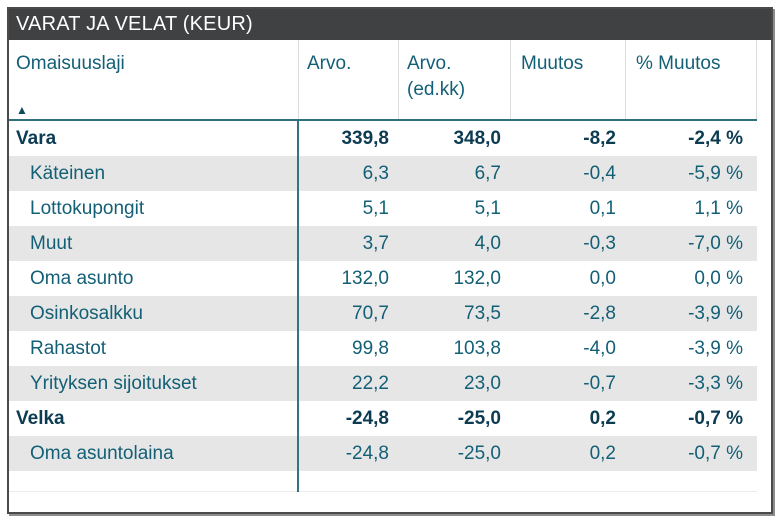 The image size is (782, 525). I want to click on table-row: Käteinen 6,3 6,7 -0,4 -5,9 %, so click(383, 173).